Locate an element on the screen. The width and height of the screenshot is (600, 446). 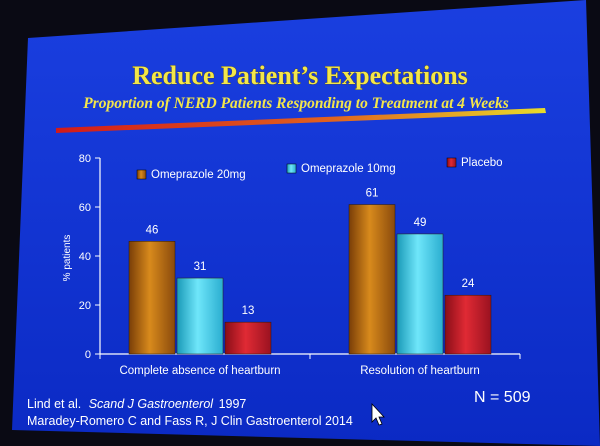
x-category-label: Complete absence of heartburn is located at coordinates (199, 371).